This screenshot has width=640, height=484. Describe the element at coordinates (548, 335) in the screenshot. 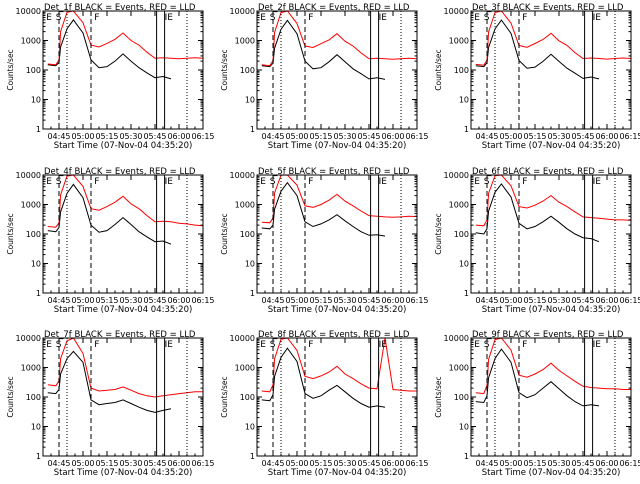

I see `panel-title: Det_9f BLACK = Events, RED = LLD` at that location.